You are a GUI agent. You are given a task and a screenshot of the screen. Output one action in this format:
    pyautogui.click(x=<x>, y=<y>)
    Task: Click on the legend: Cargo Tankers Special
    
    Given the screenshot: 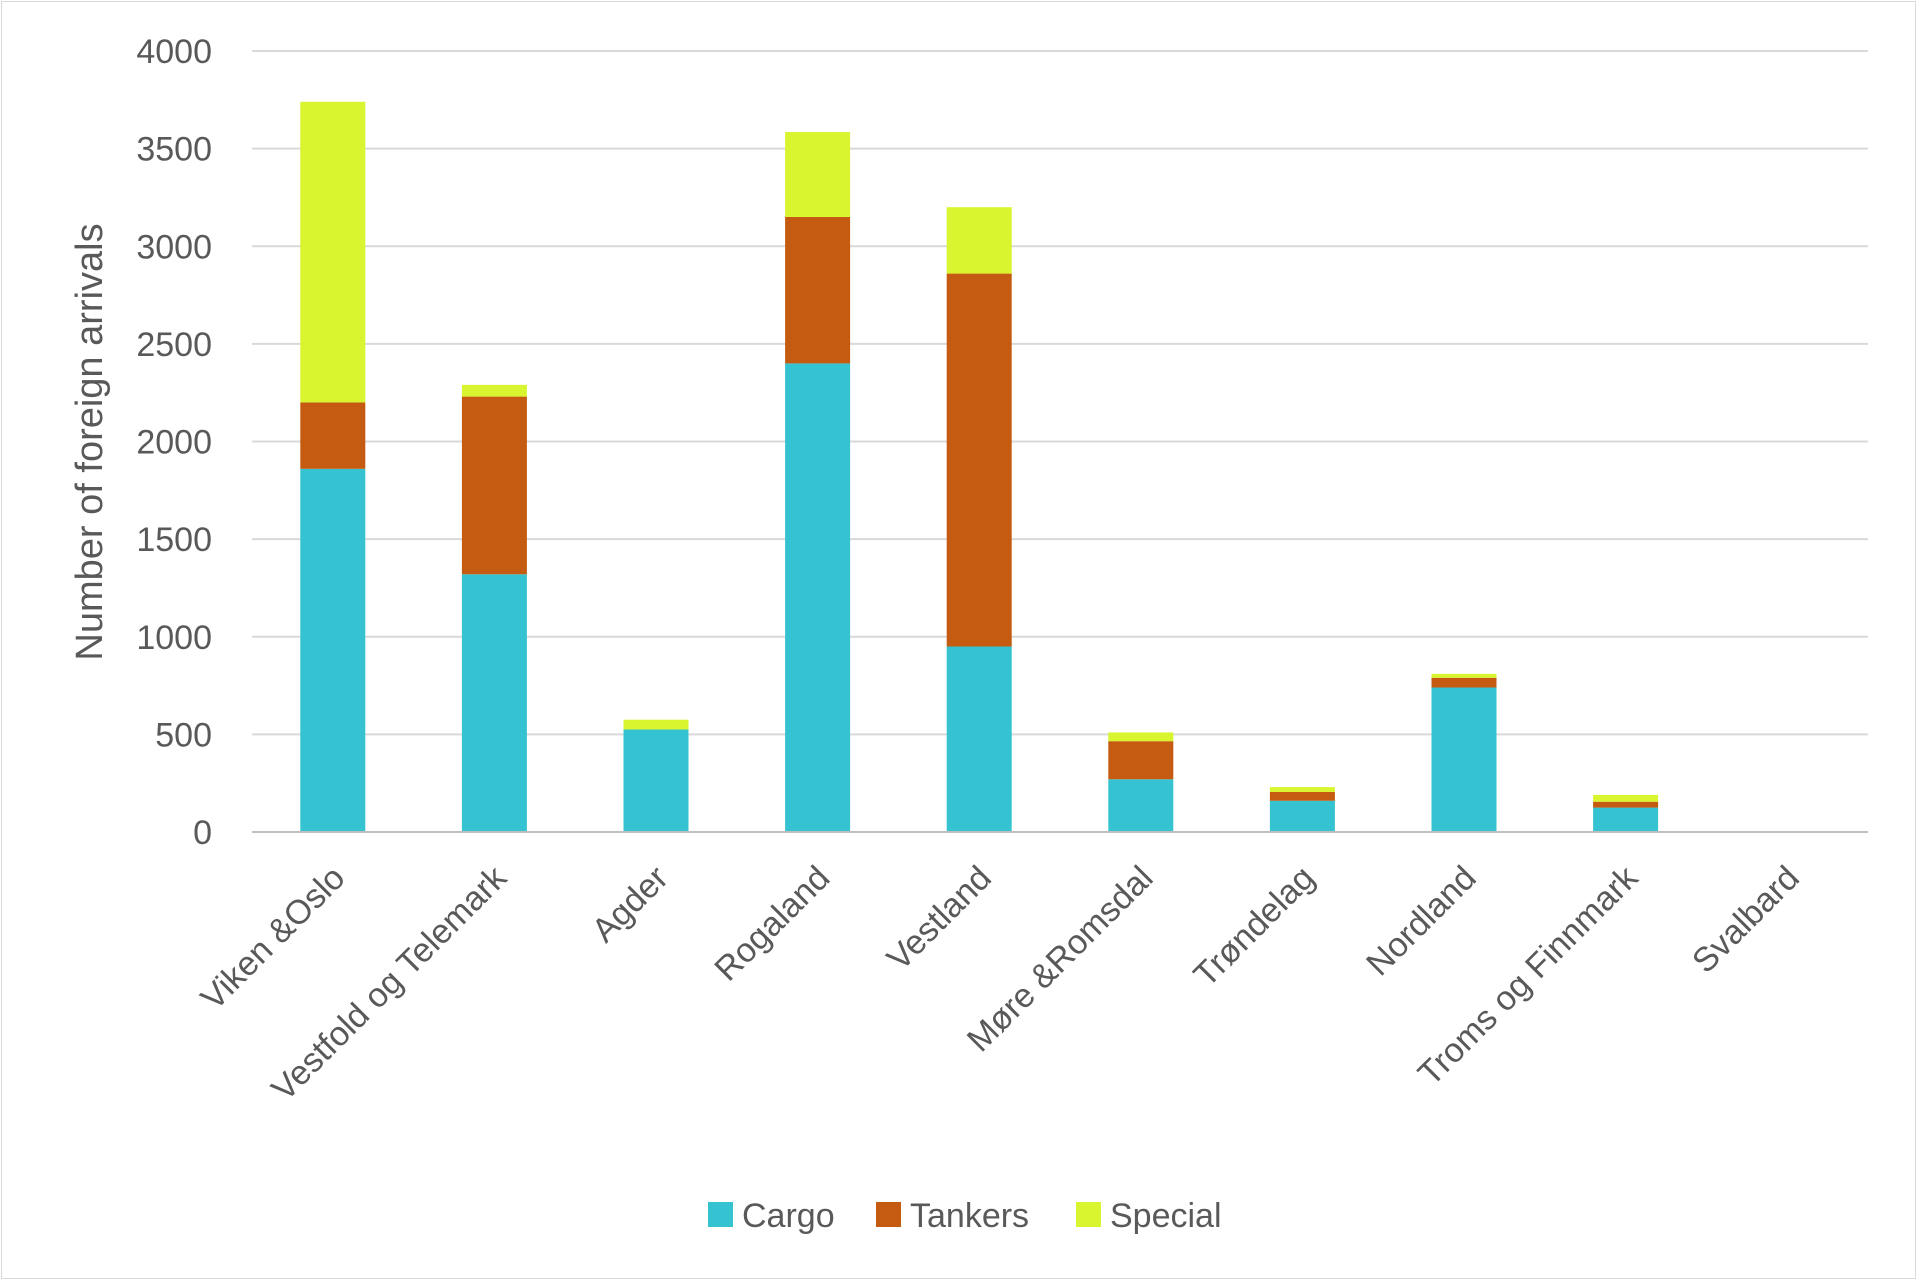 What is the action you would take?
    pyautogui.click(x=965, y=1216)
    